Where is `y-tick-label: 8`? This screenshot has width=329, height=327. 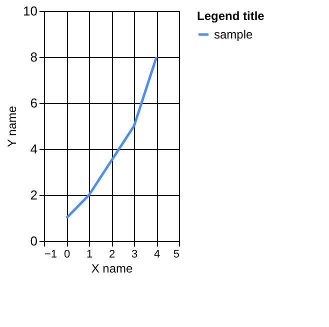 y-tick-label: 8 is located at coordinates (34, 57).